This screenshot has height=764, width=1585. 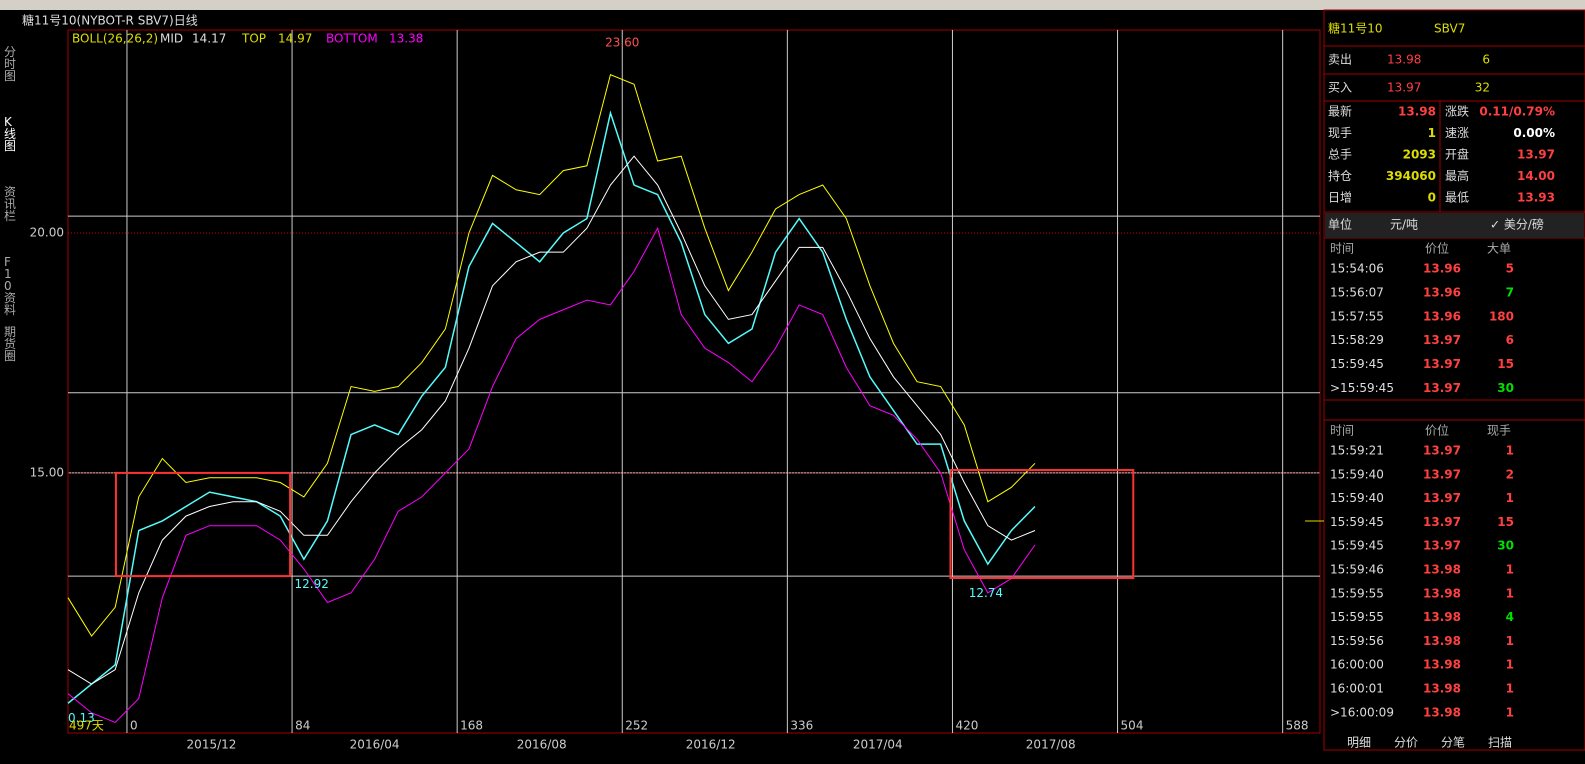 I want to click on time-cell: 15:59:40, so click(x=1357, y=498).